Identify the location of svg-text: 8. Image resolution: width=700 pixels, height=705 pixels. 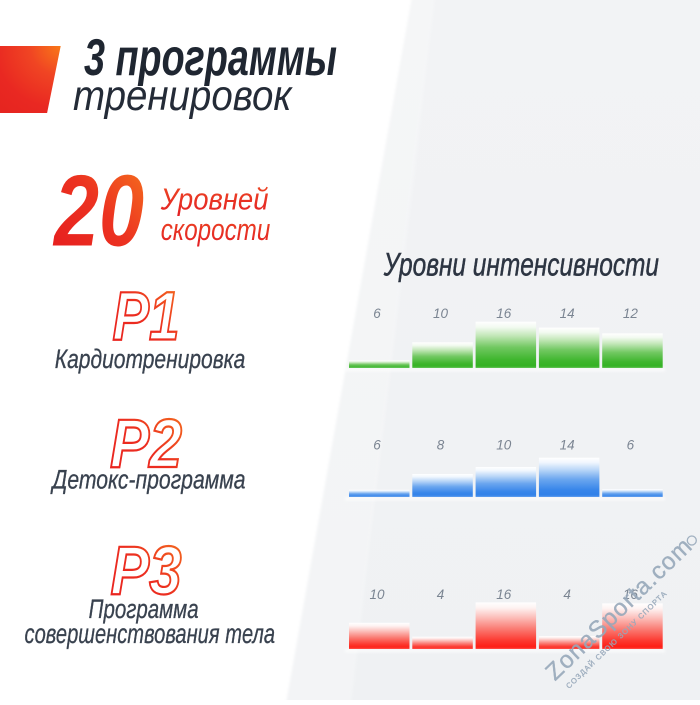
(441, 445).